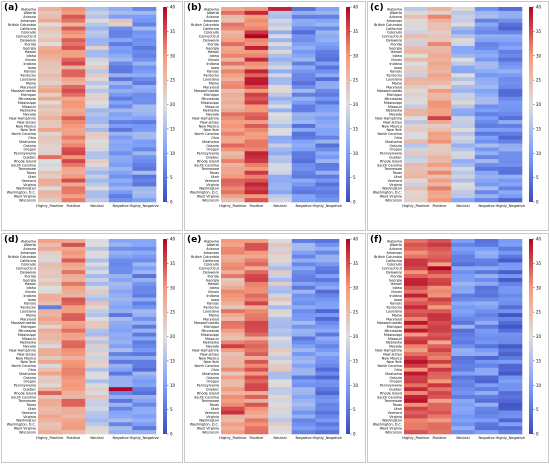  Describe the element at coordinates (210, 103) in the screenshot. I see `row-label: Mississippi` at that location.